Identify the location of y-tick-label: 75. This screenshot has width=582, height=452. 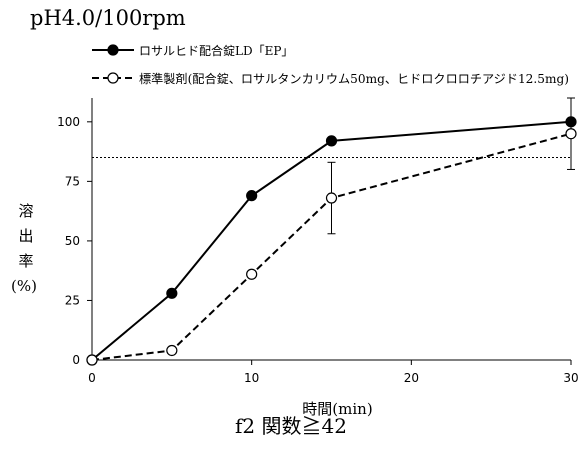
(72, 181).